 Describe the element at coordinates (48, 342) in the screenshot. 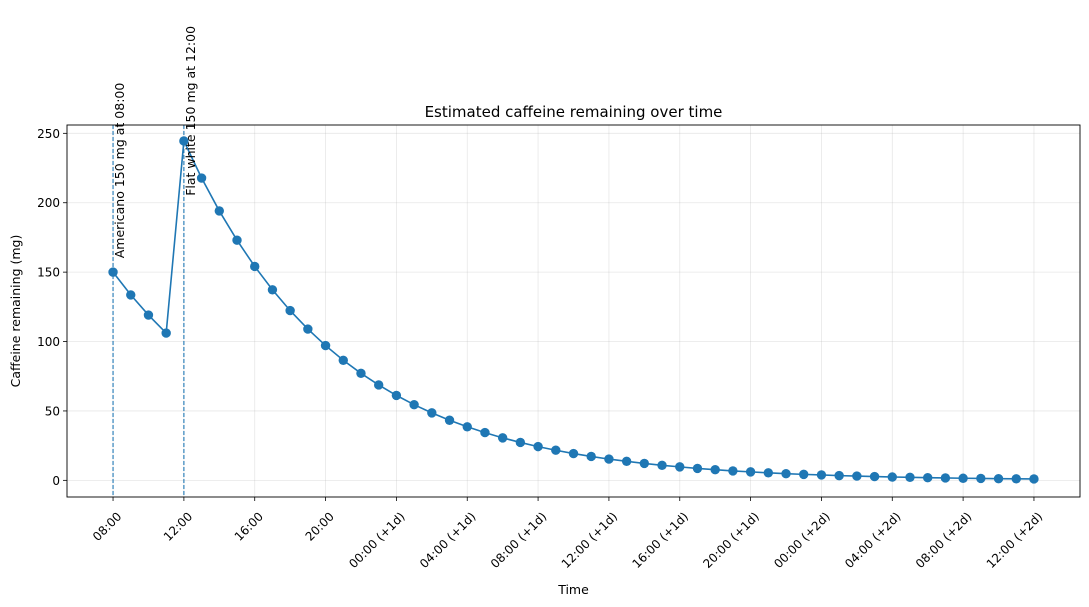

I see `y-tick-label: 100` at that location.